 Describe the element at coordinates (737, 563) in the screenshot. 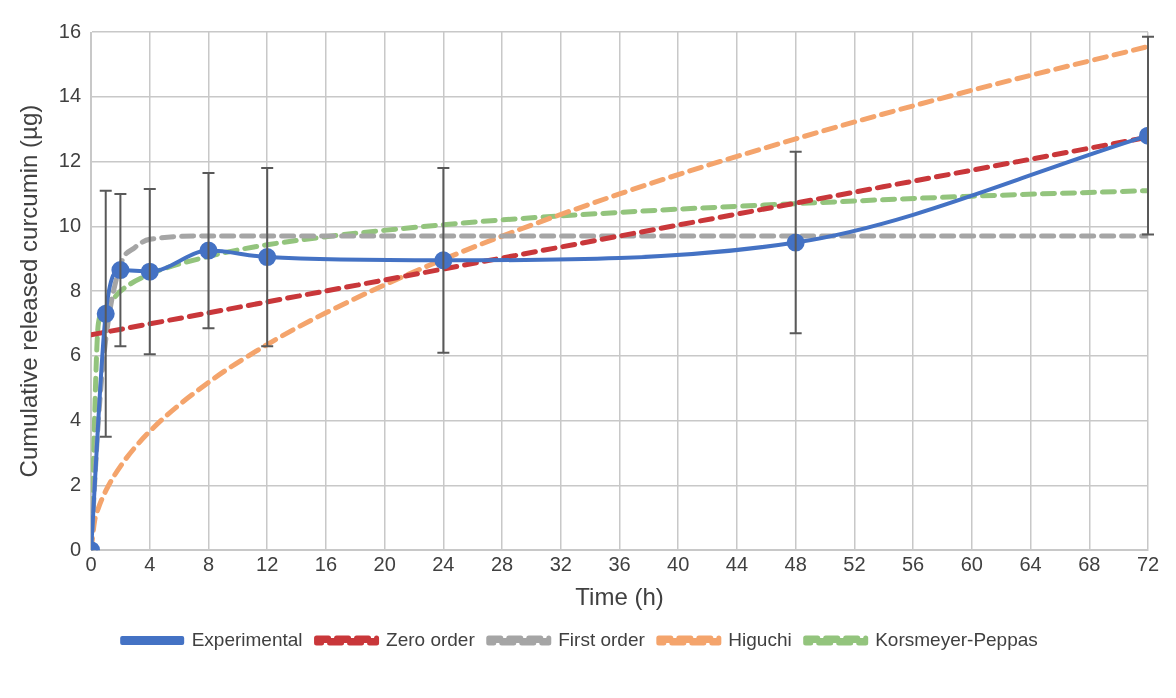

I see `x-tick-label: 44` at that location.